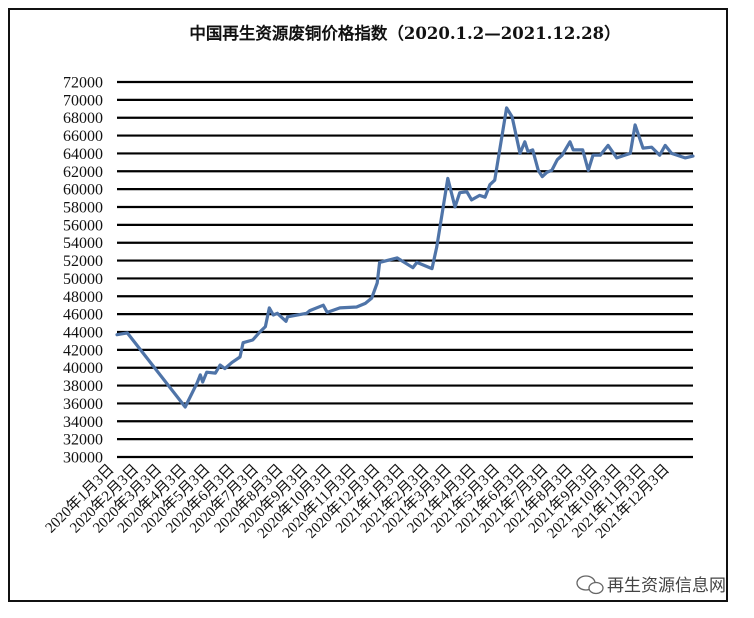  What do you see at coordinates (83, 243) in the screenshot?
I see `y-tick-label: 54000` at bounding box center [83, 243].